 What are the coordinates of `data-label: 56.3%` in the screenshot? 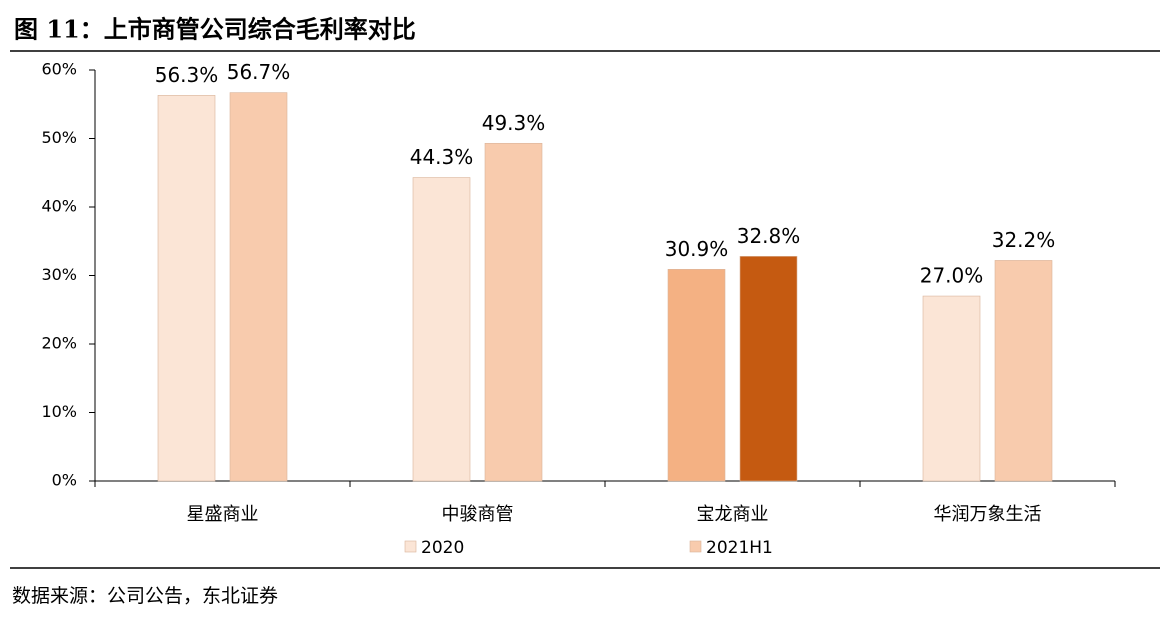 It's located at (187, 75).